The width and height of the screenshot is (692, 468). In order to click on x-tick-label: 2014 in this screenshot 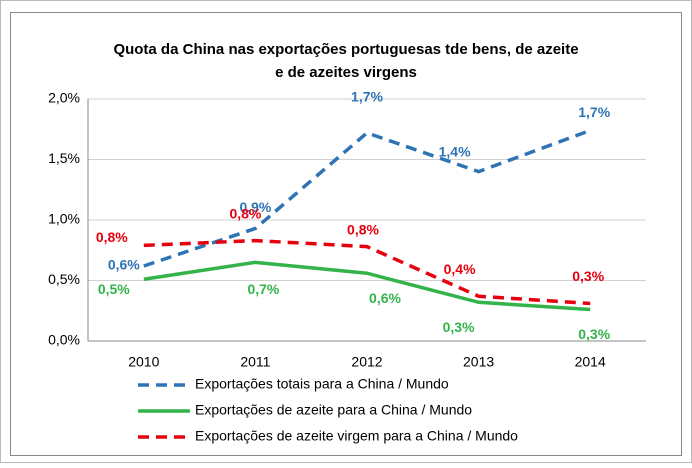, I will do `click(590, 362)`.